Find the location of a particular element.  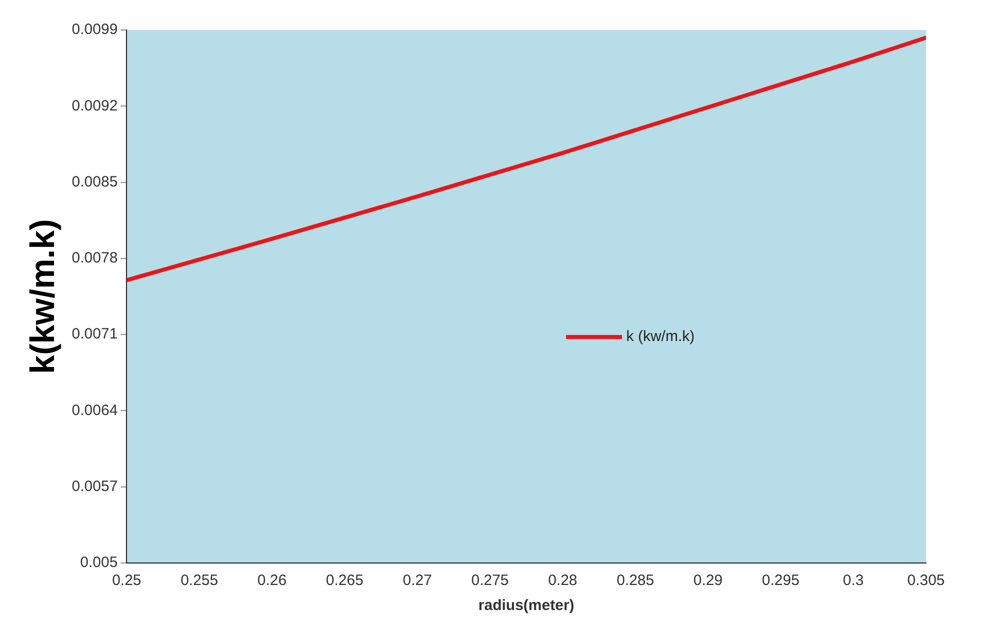

x-tick-label: 0.305 is located at coordinates (926, 581).